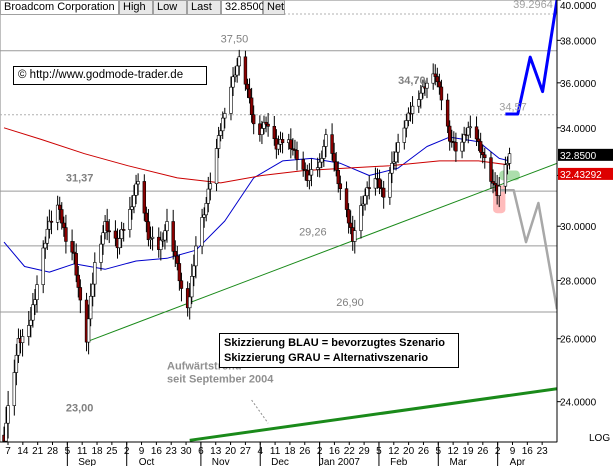  Describe the element at coordinates (365, 451) in the screenshot. I see `x-tick-label: 29` at that location.